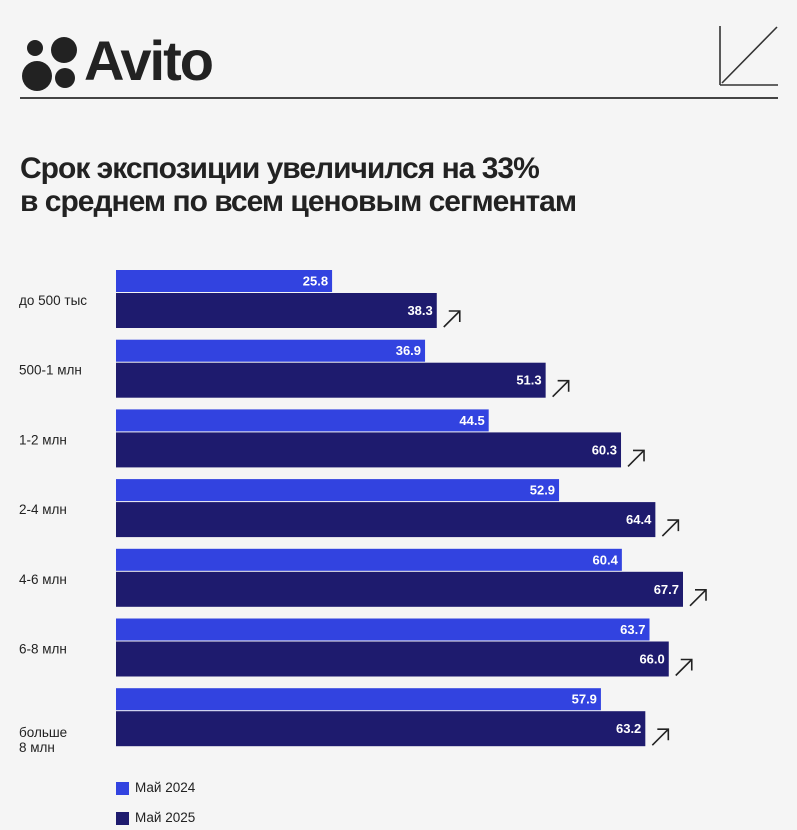 This screenshot has width=797, height=830. I want to click on data-label: 63.7, so click(632, 629).